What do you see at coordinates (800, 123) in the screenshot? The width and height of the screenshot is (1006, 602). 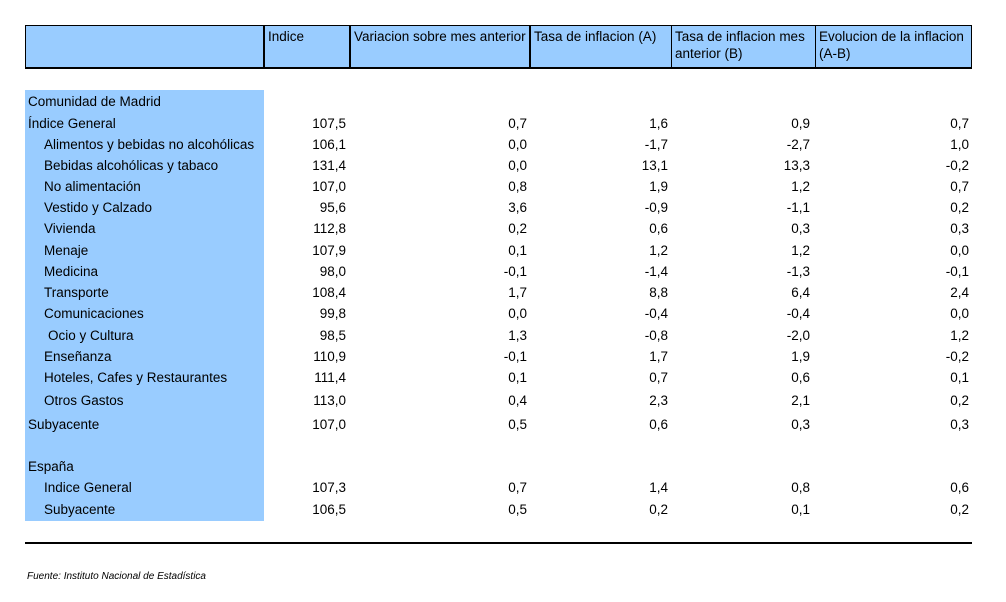 I see `row-value-4: 0,9` at bounding box center [800, 123].